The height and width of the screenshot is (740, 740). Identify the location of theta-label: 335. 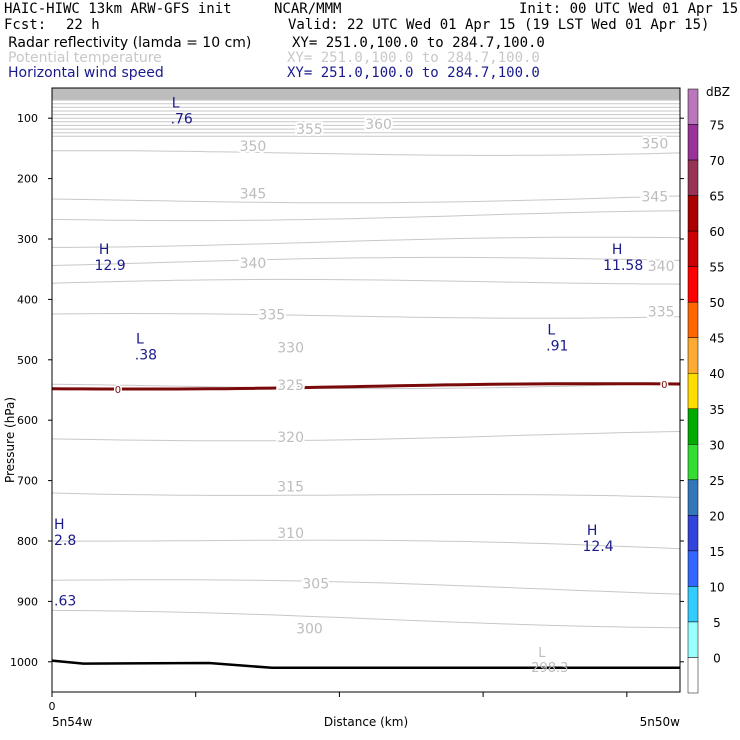
(661, 312).